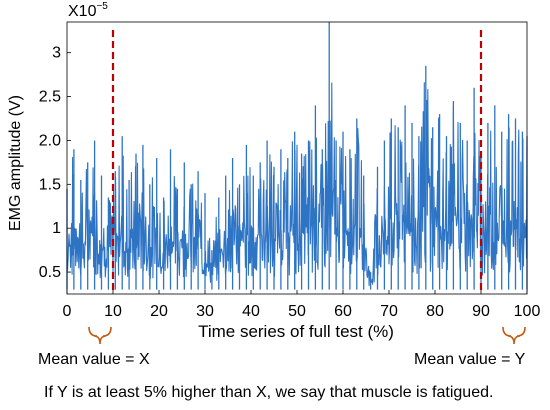  I want to click on annotation-braces, so click(307, 335).